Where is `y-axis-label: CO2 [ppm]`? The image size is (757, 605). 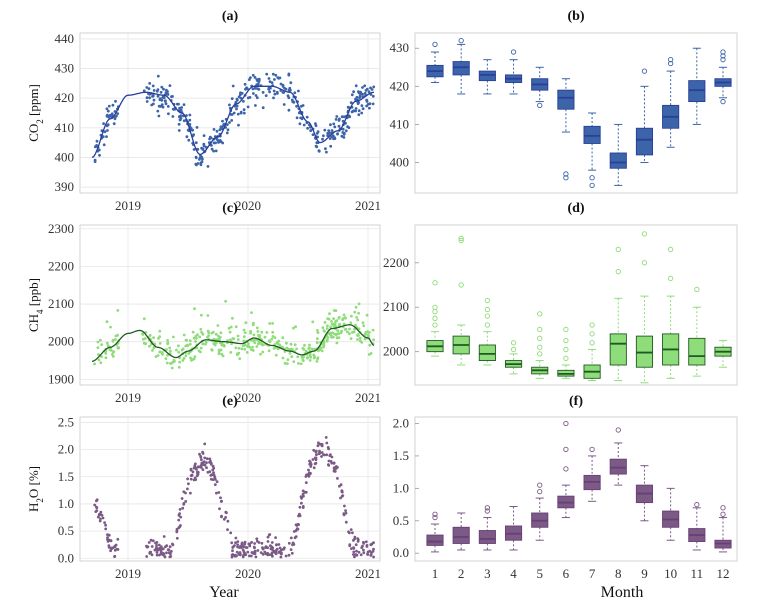 y-axis-label: CO2 [ppm] is located at coordinates (35, 113).